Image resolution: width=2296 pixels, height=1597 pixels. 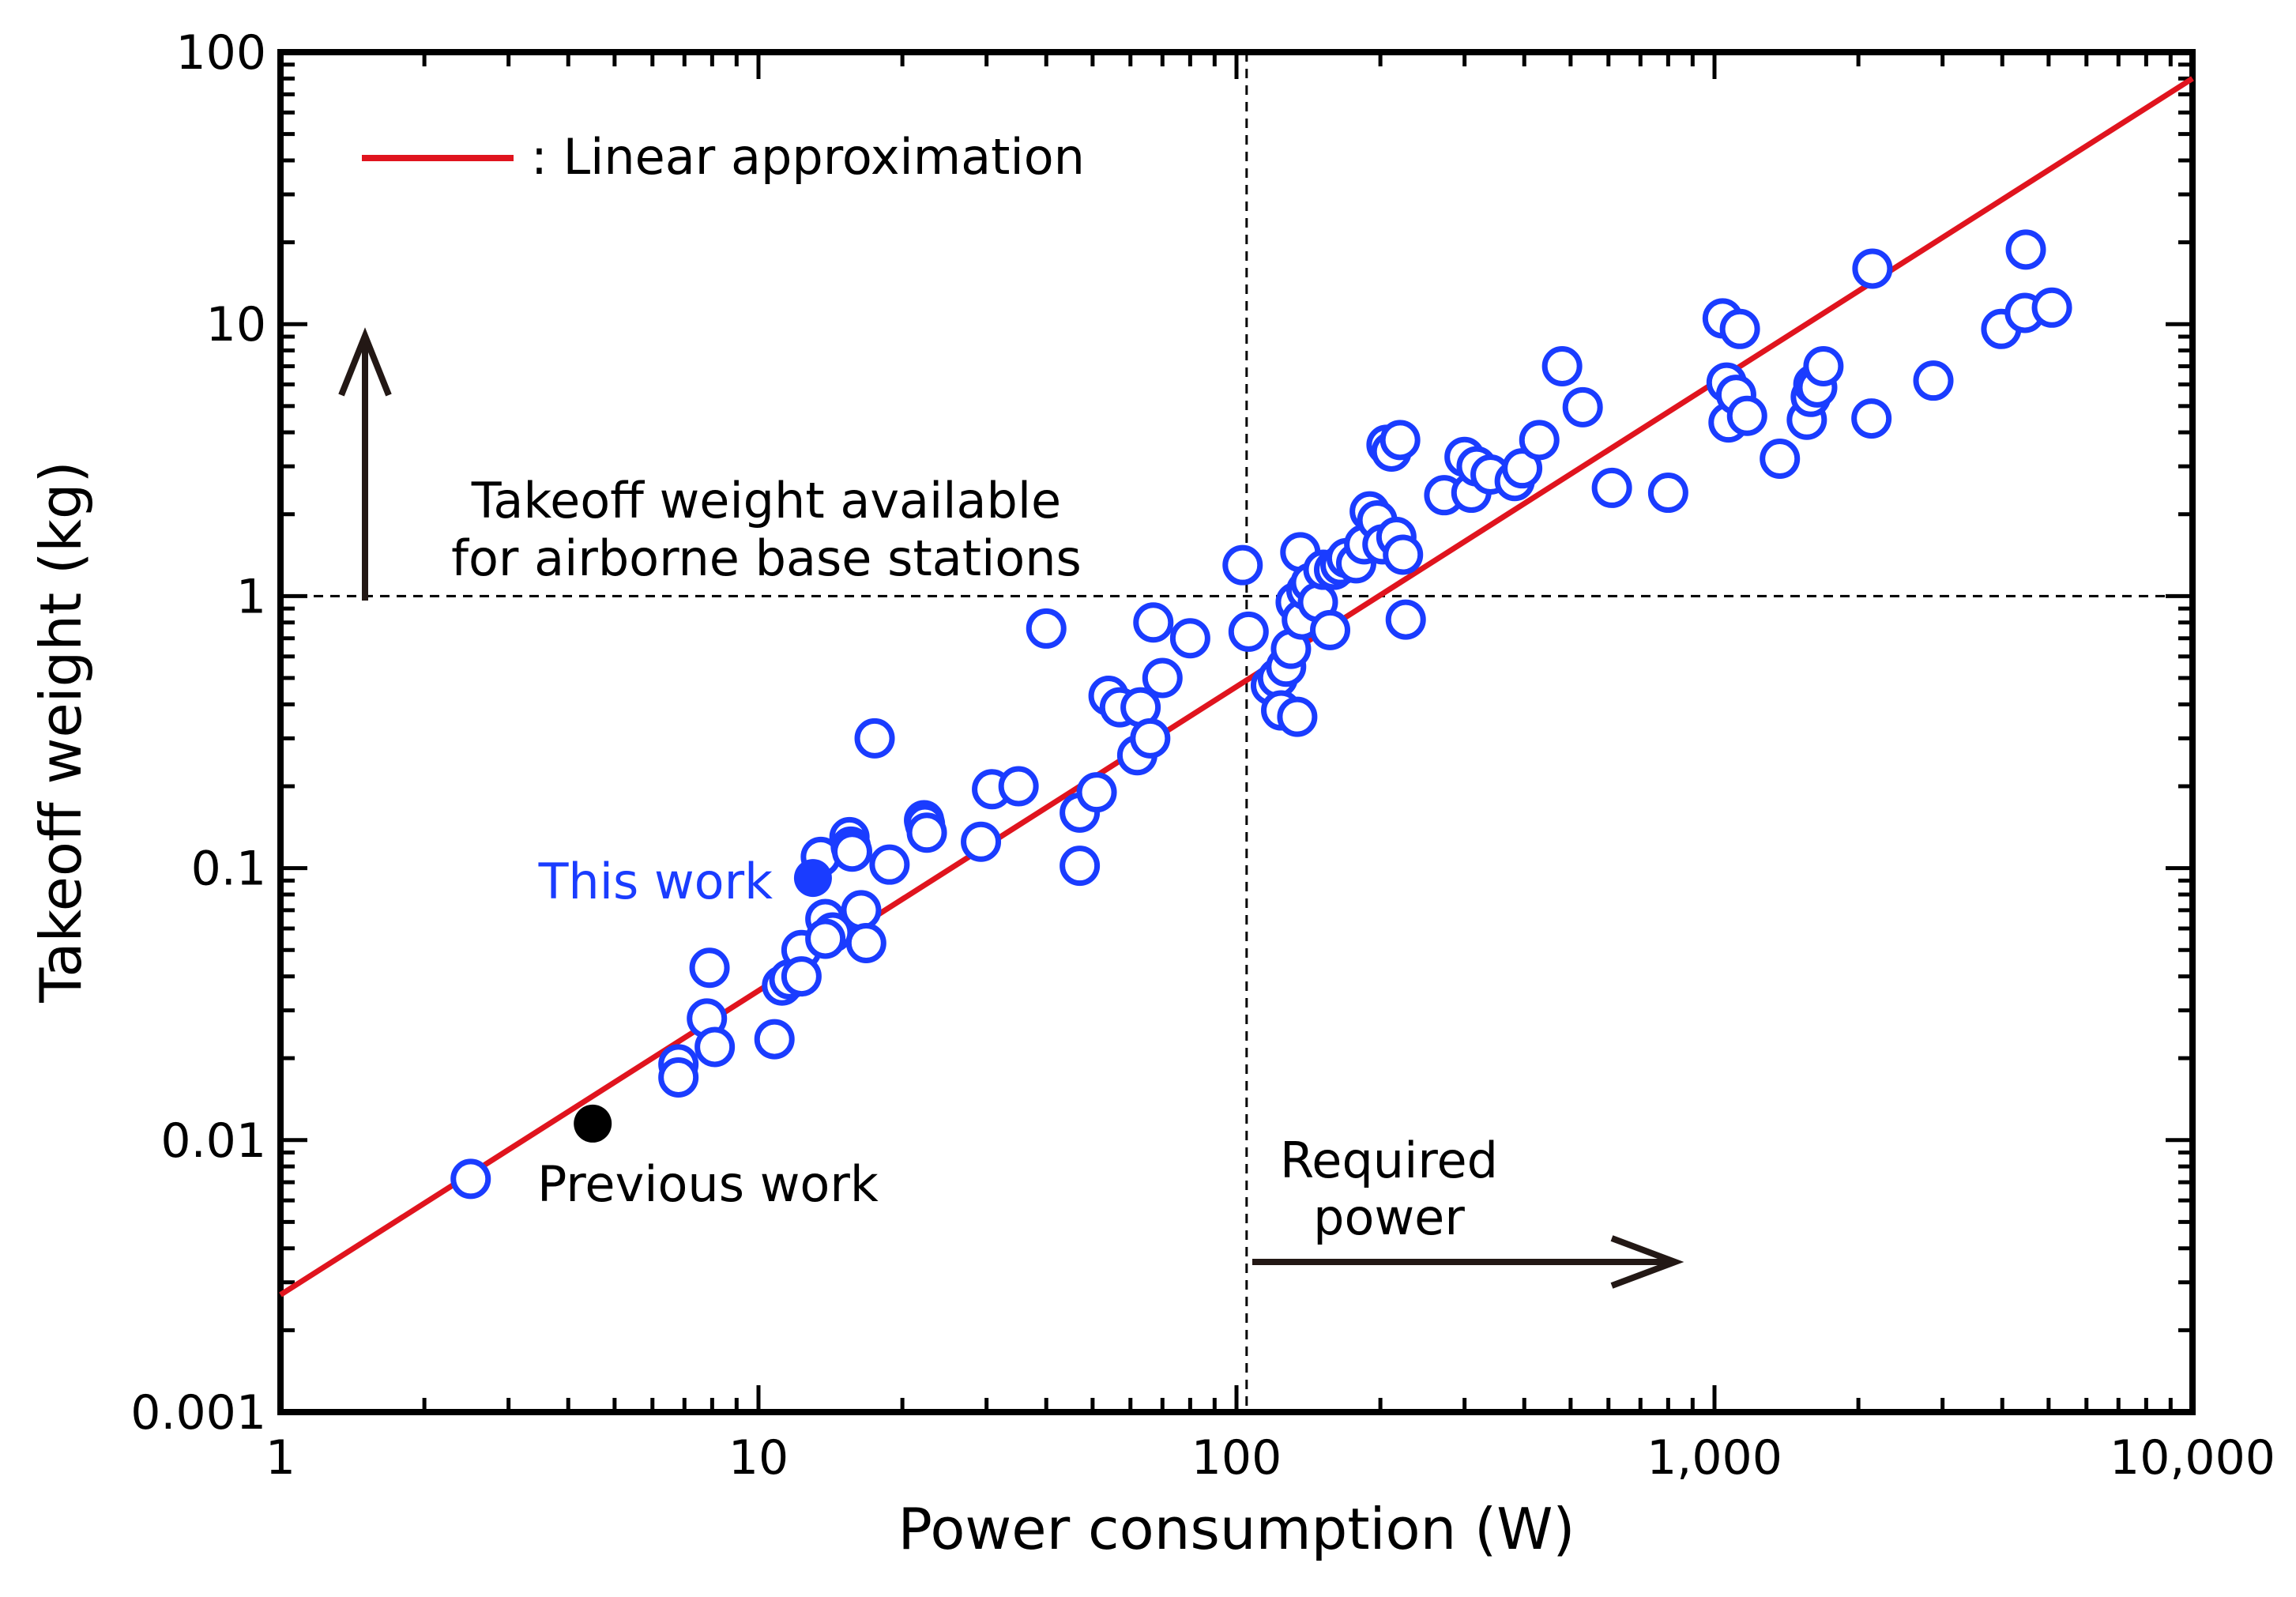 What do you see at coordinates (198, 1413) in the screenshot?
I see `y-tick-label: 0.001` at bounding box center [198, 1413].